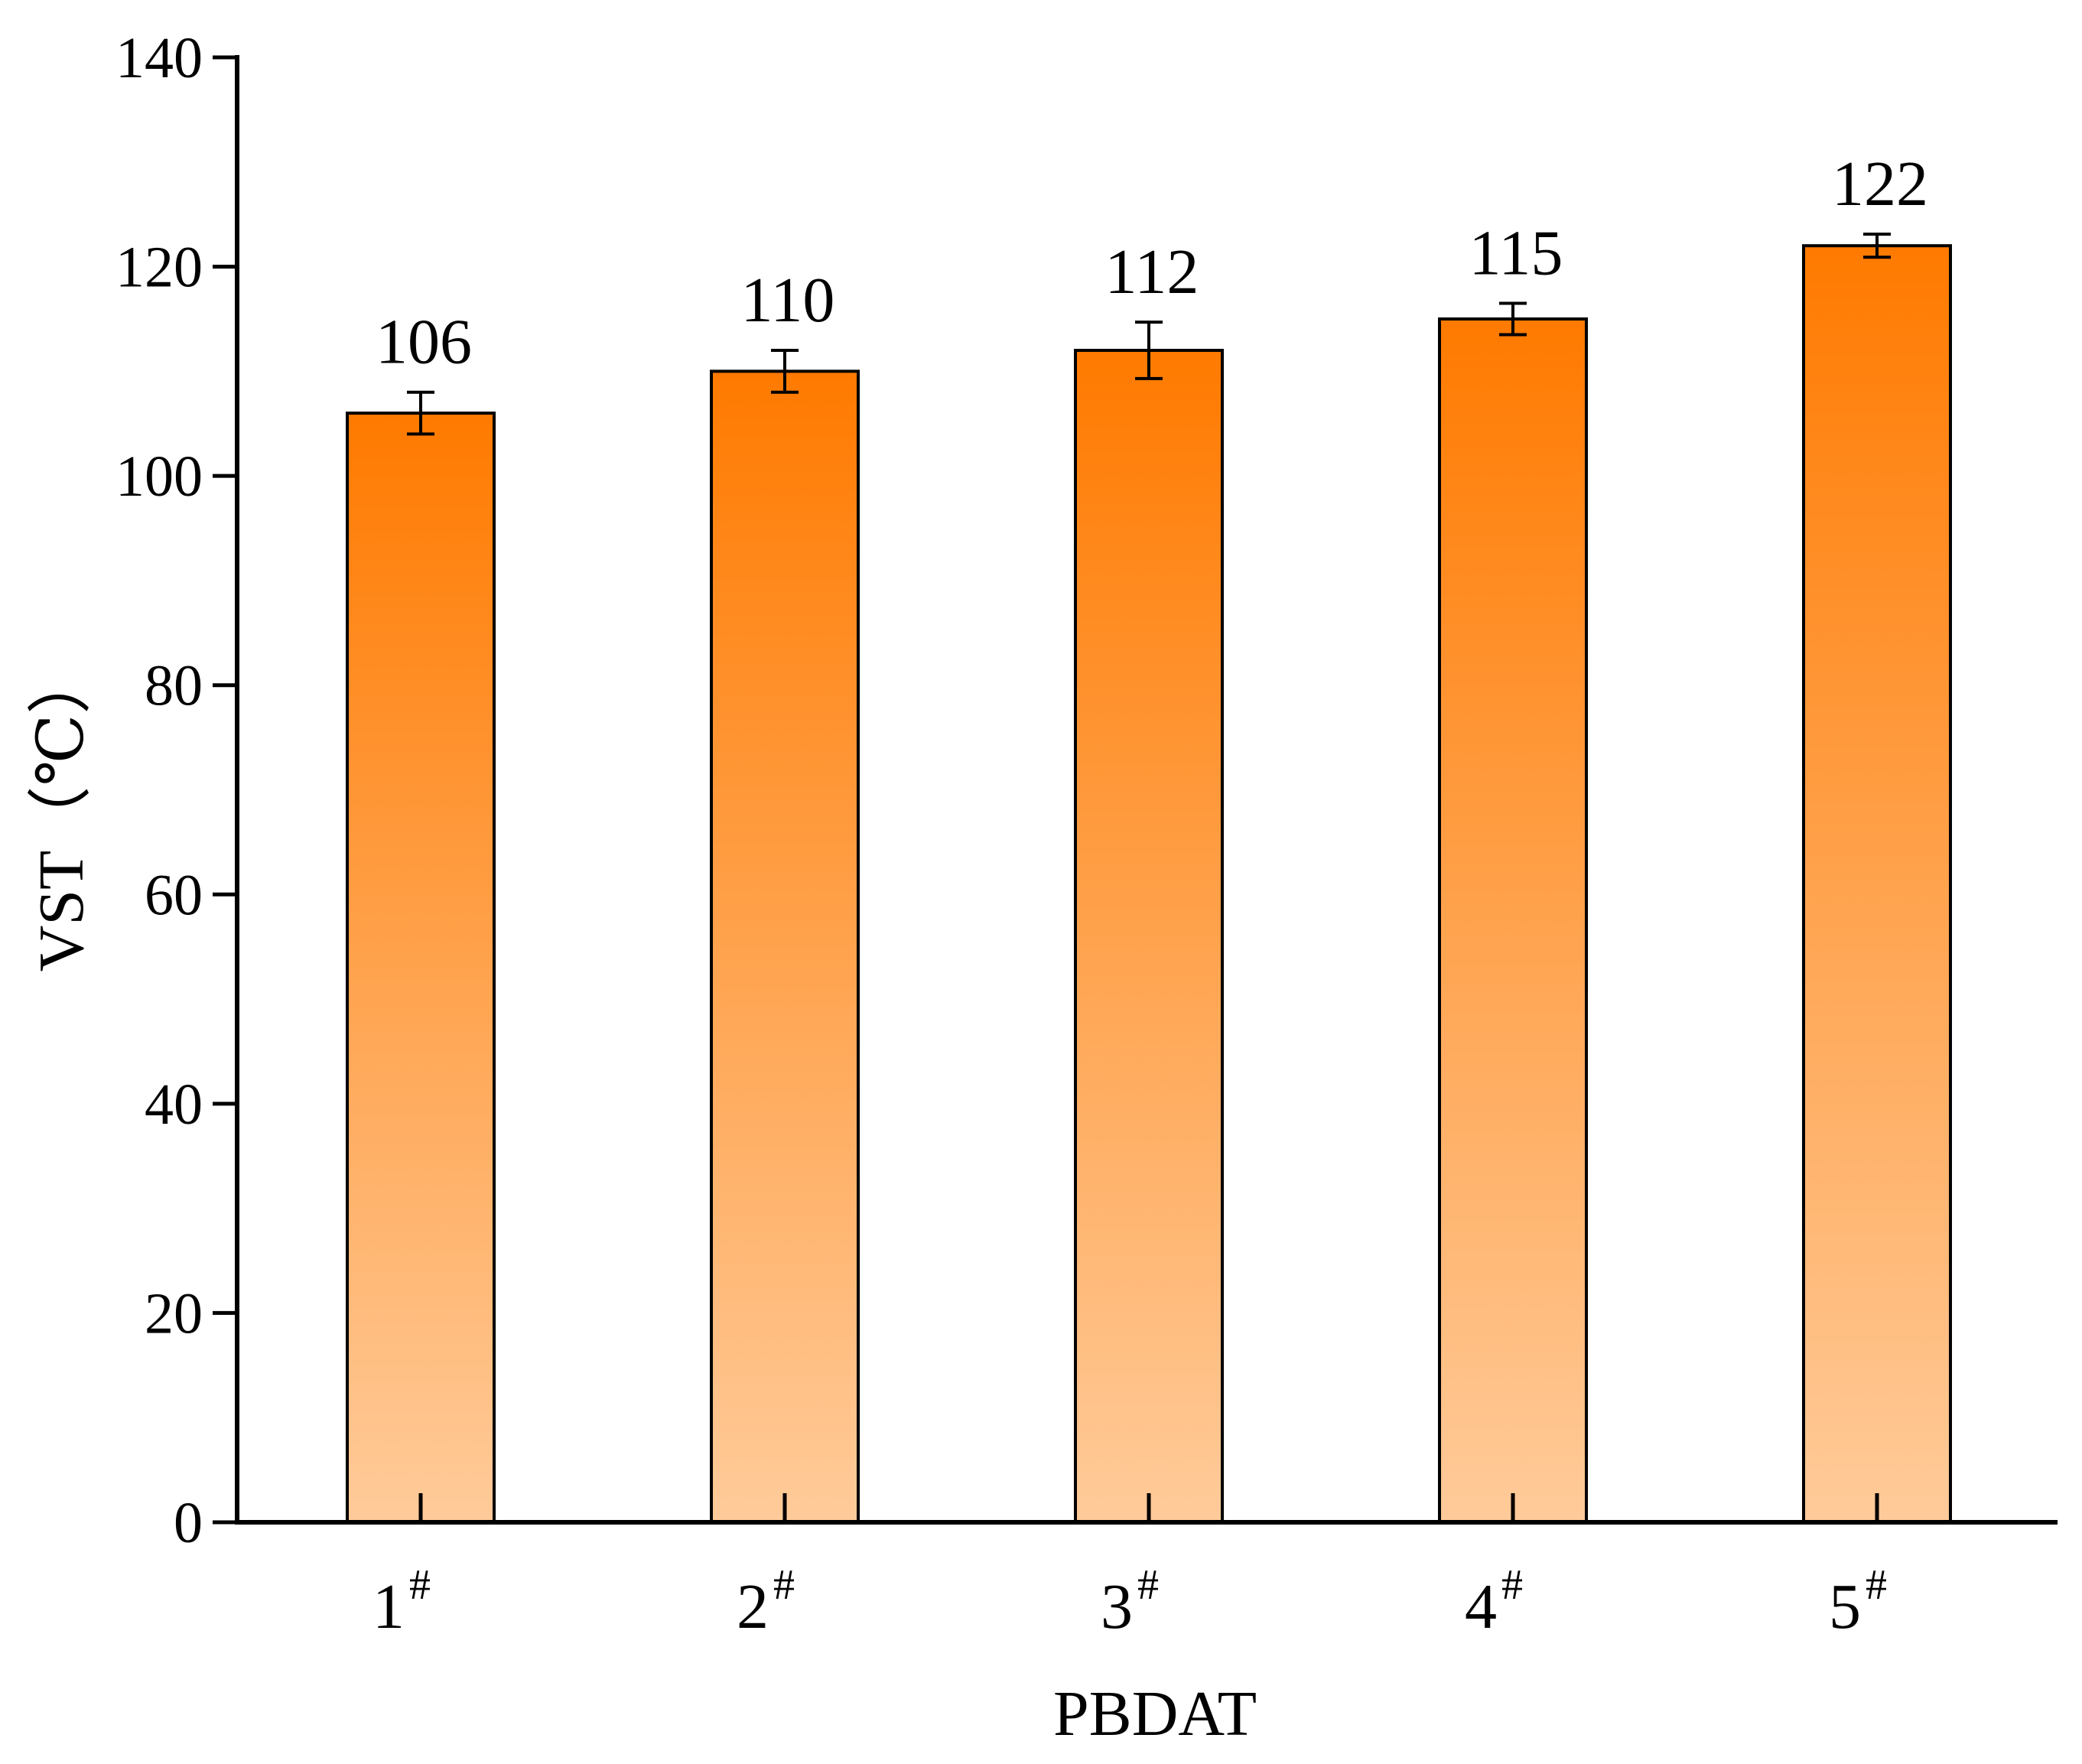 Image resolution: width=2082 pixels, height=1764 pixels. I want to click on y-tick-label-0: 0, so click(188, 1523).